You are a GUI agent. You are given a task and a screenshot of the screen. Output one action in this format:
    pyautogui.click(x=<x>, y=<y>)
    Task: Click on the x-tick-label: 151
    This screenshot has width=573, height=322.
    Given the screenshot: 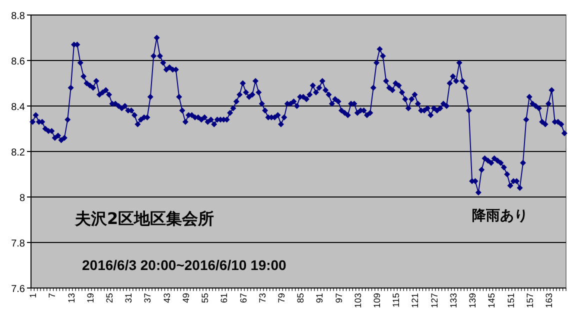 What is the action you would take?
    pyautogui.click(x=511, y=300)
    